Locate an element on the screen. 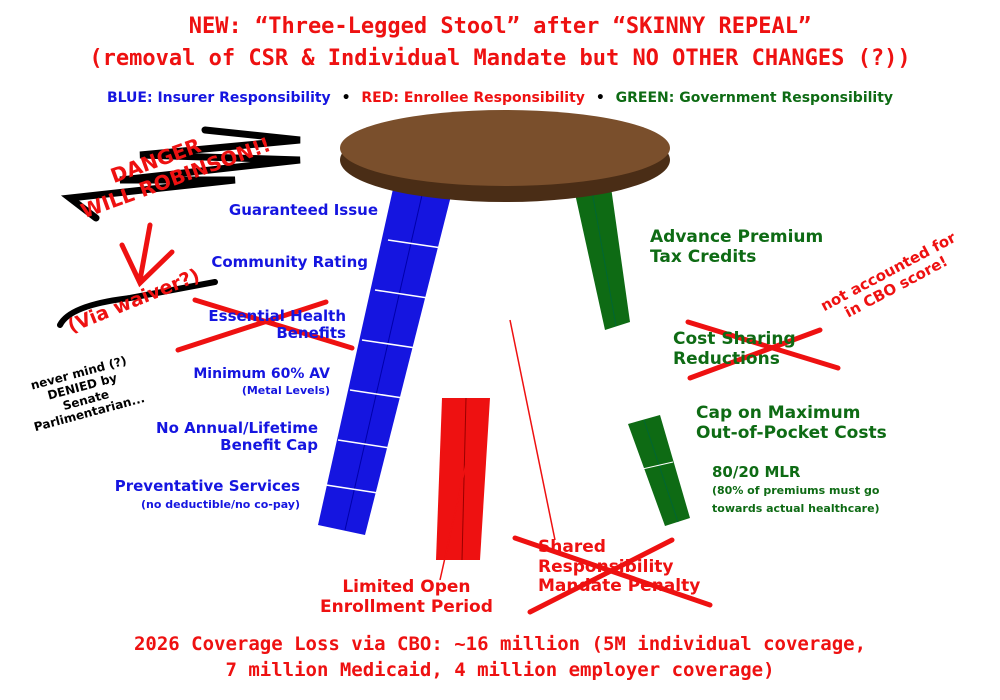  label: Benefits is located at coordinates (311, 333).